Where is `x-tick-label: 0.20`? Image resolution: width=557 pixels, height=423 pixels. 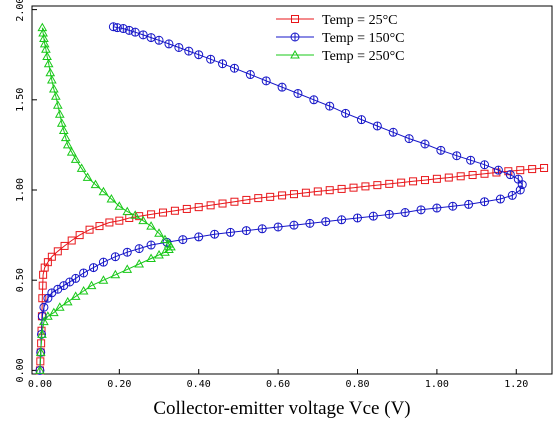
x-tick-label: 0.20 is located at coordinates (119, 384).